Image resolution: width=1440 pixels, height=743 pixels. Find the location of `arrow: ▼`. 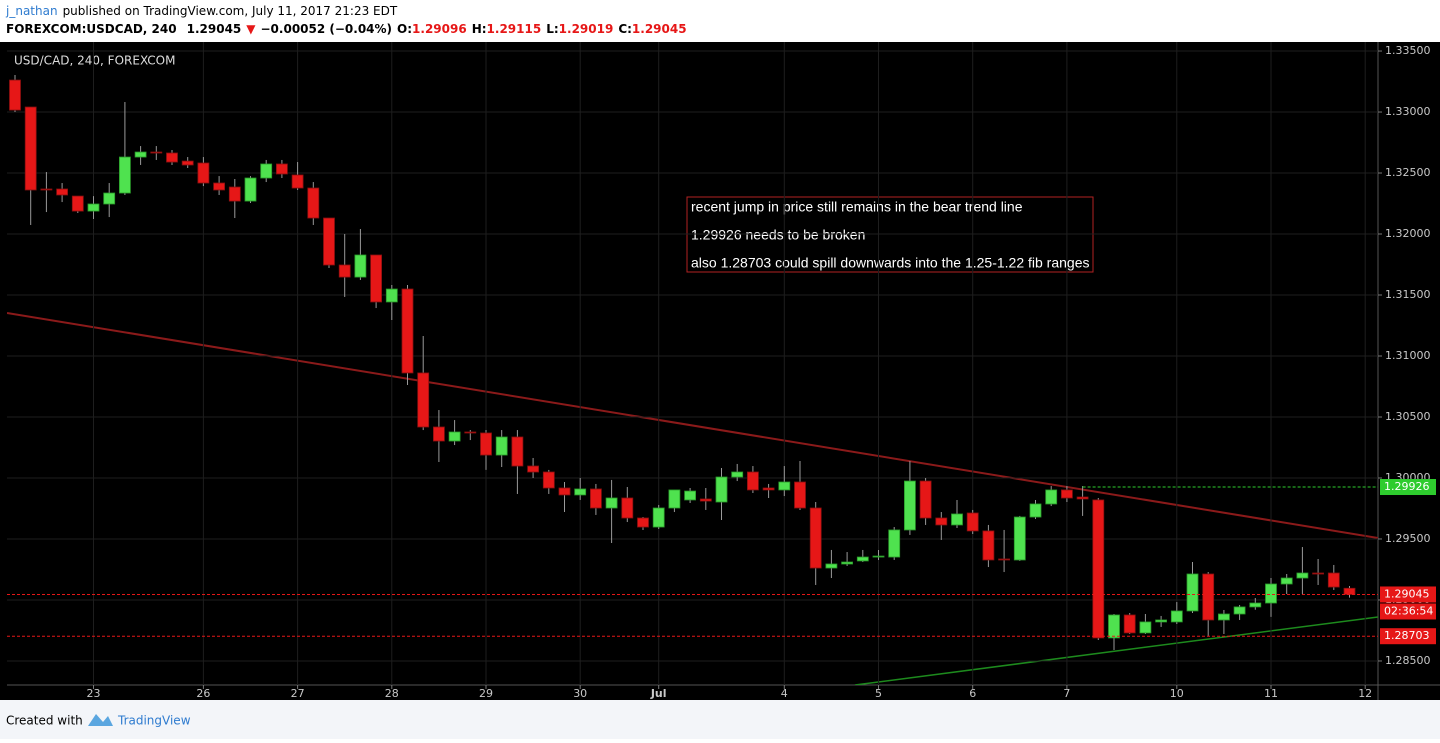

arrow: ▼ is located at coordinates (251, 29).